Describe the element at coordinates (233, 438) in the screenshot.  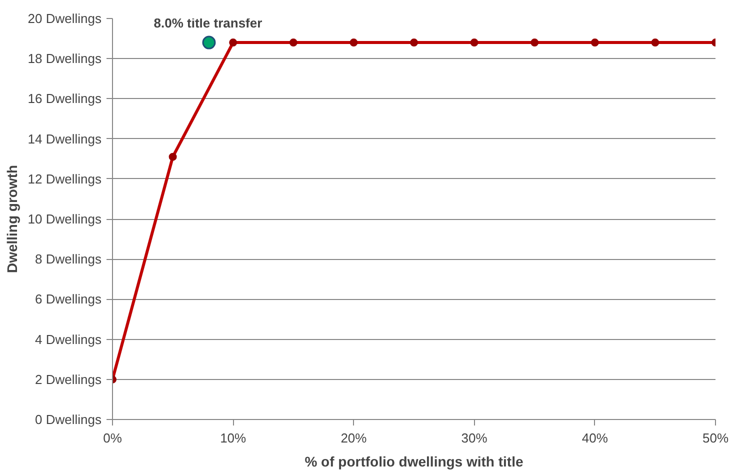
I see `x-tick-label: 10%` at that location.